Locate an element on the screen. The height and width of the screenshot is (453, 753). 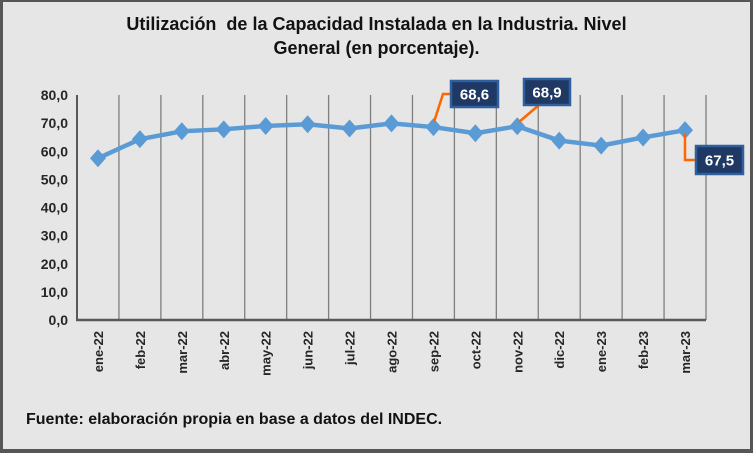
x-tick-label: feb-23 is located at coordinates (643, 350).